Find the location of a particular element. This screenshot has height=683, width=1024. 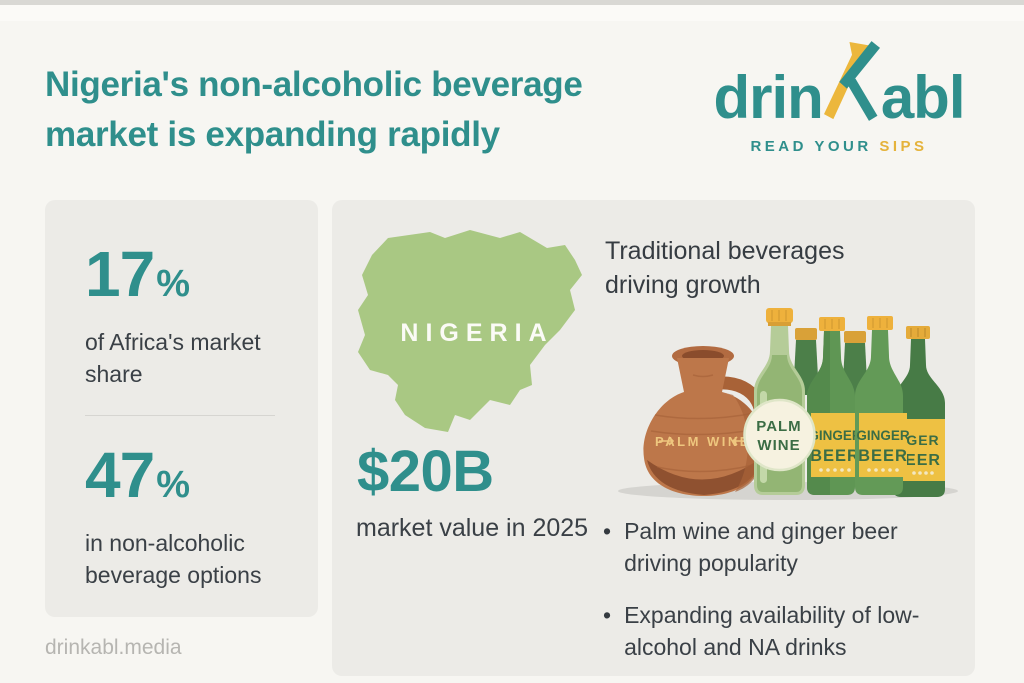

beverages-illustration: PALM WINE GER EER GINGER BEER is located at coordinates (788, 404).